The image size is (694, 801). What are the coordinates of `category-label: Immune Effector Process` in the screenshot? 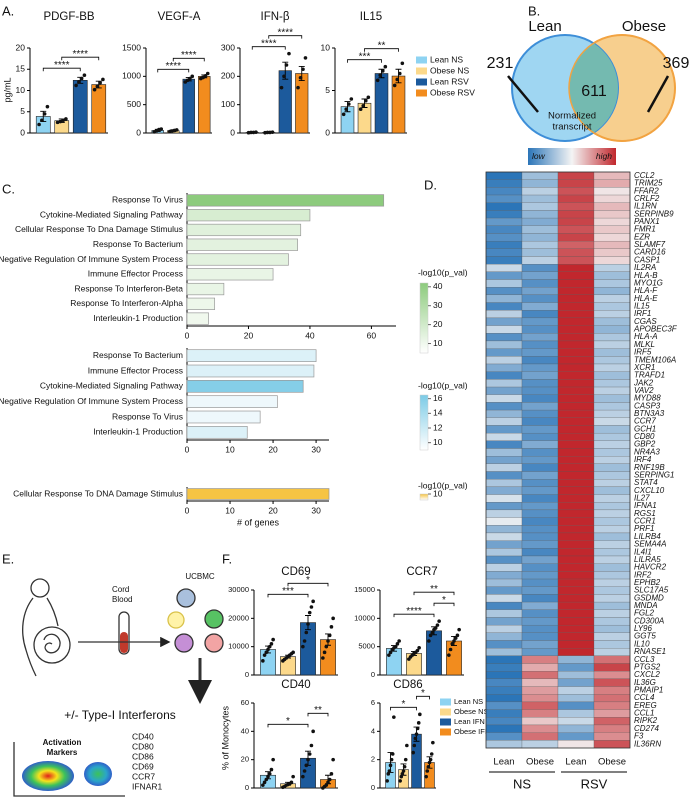 It's located at (135, 370).